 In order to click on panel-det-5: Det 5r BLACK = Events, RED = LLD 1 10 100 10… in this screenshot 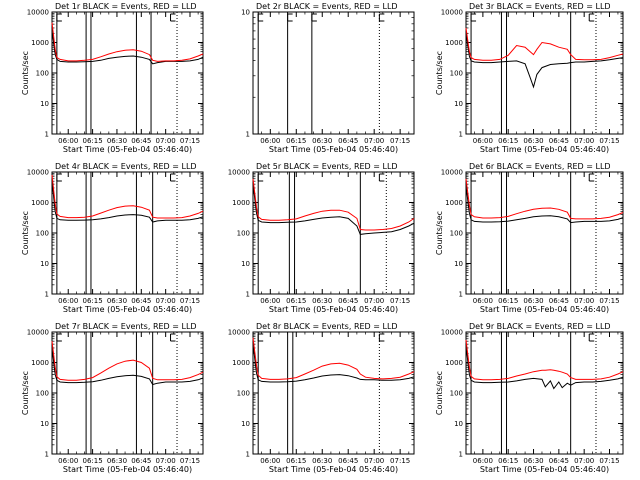, I will do `click(321, 238)`.